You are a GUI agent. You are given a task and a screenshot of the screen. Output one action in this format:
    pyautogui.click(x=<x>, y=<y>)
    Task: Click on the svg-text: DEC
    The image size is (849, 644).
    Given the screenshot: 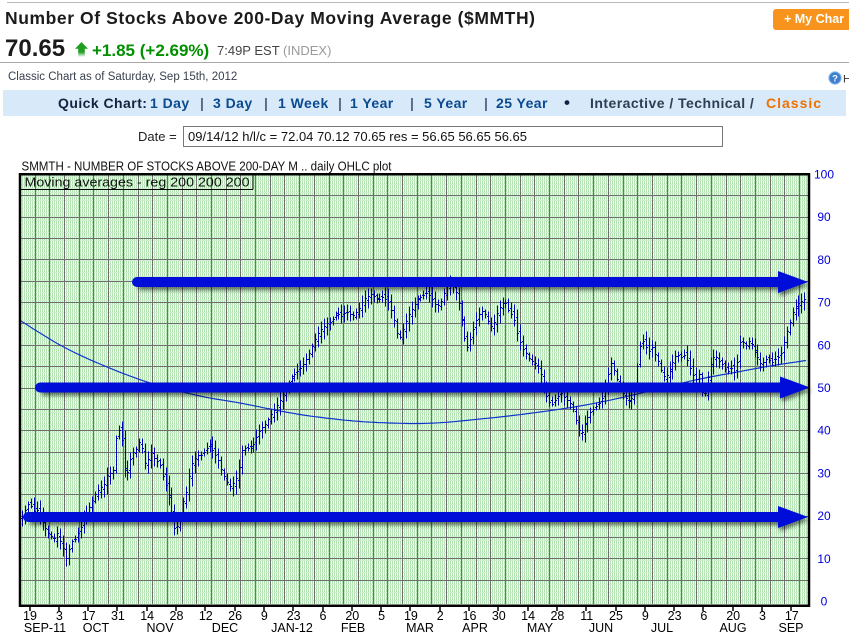 What is the action you would take?
    pyautogui.click(x=225, y=628)
    